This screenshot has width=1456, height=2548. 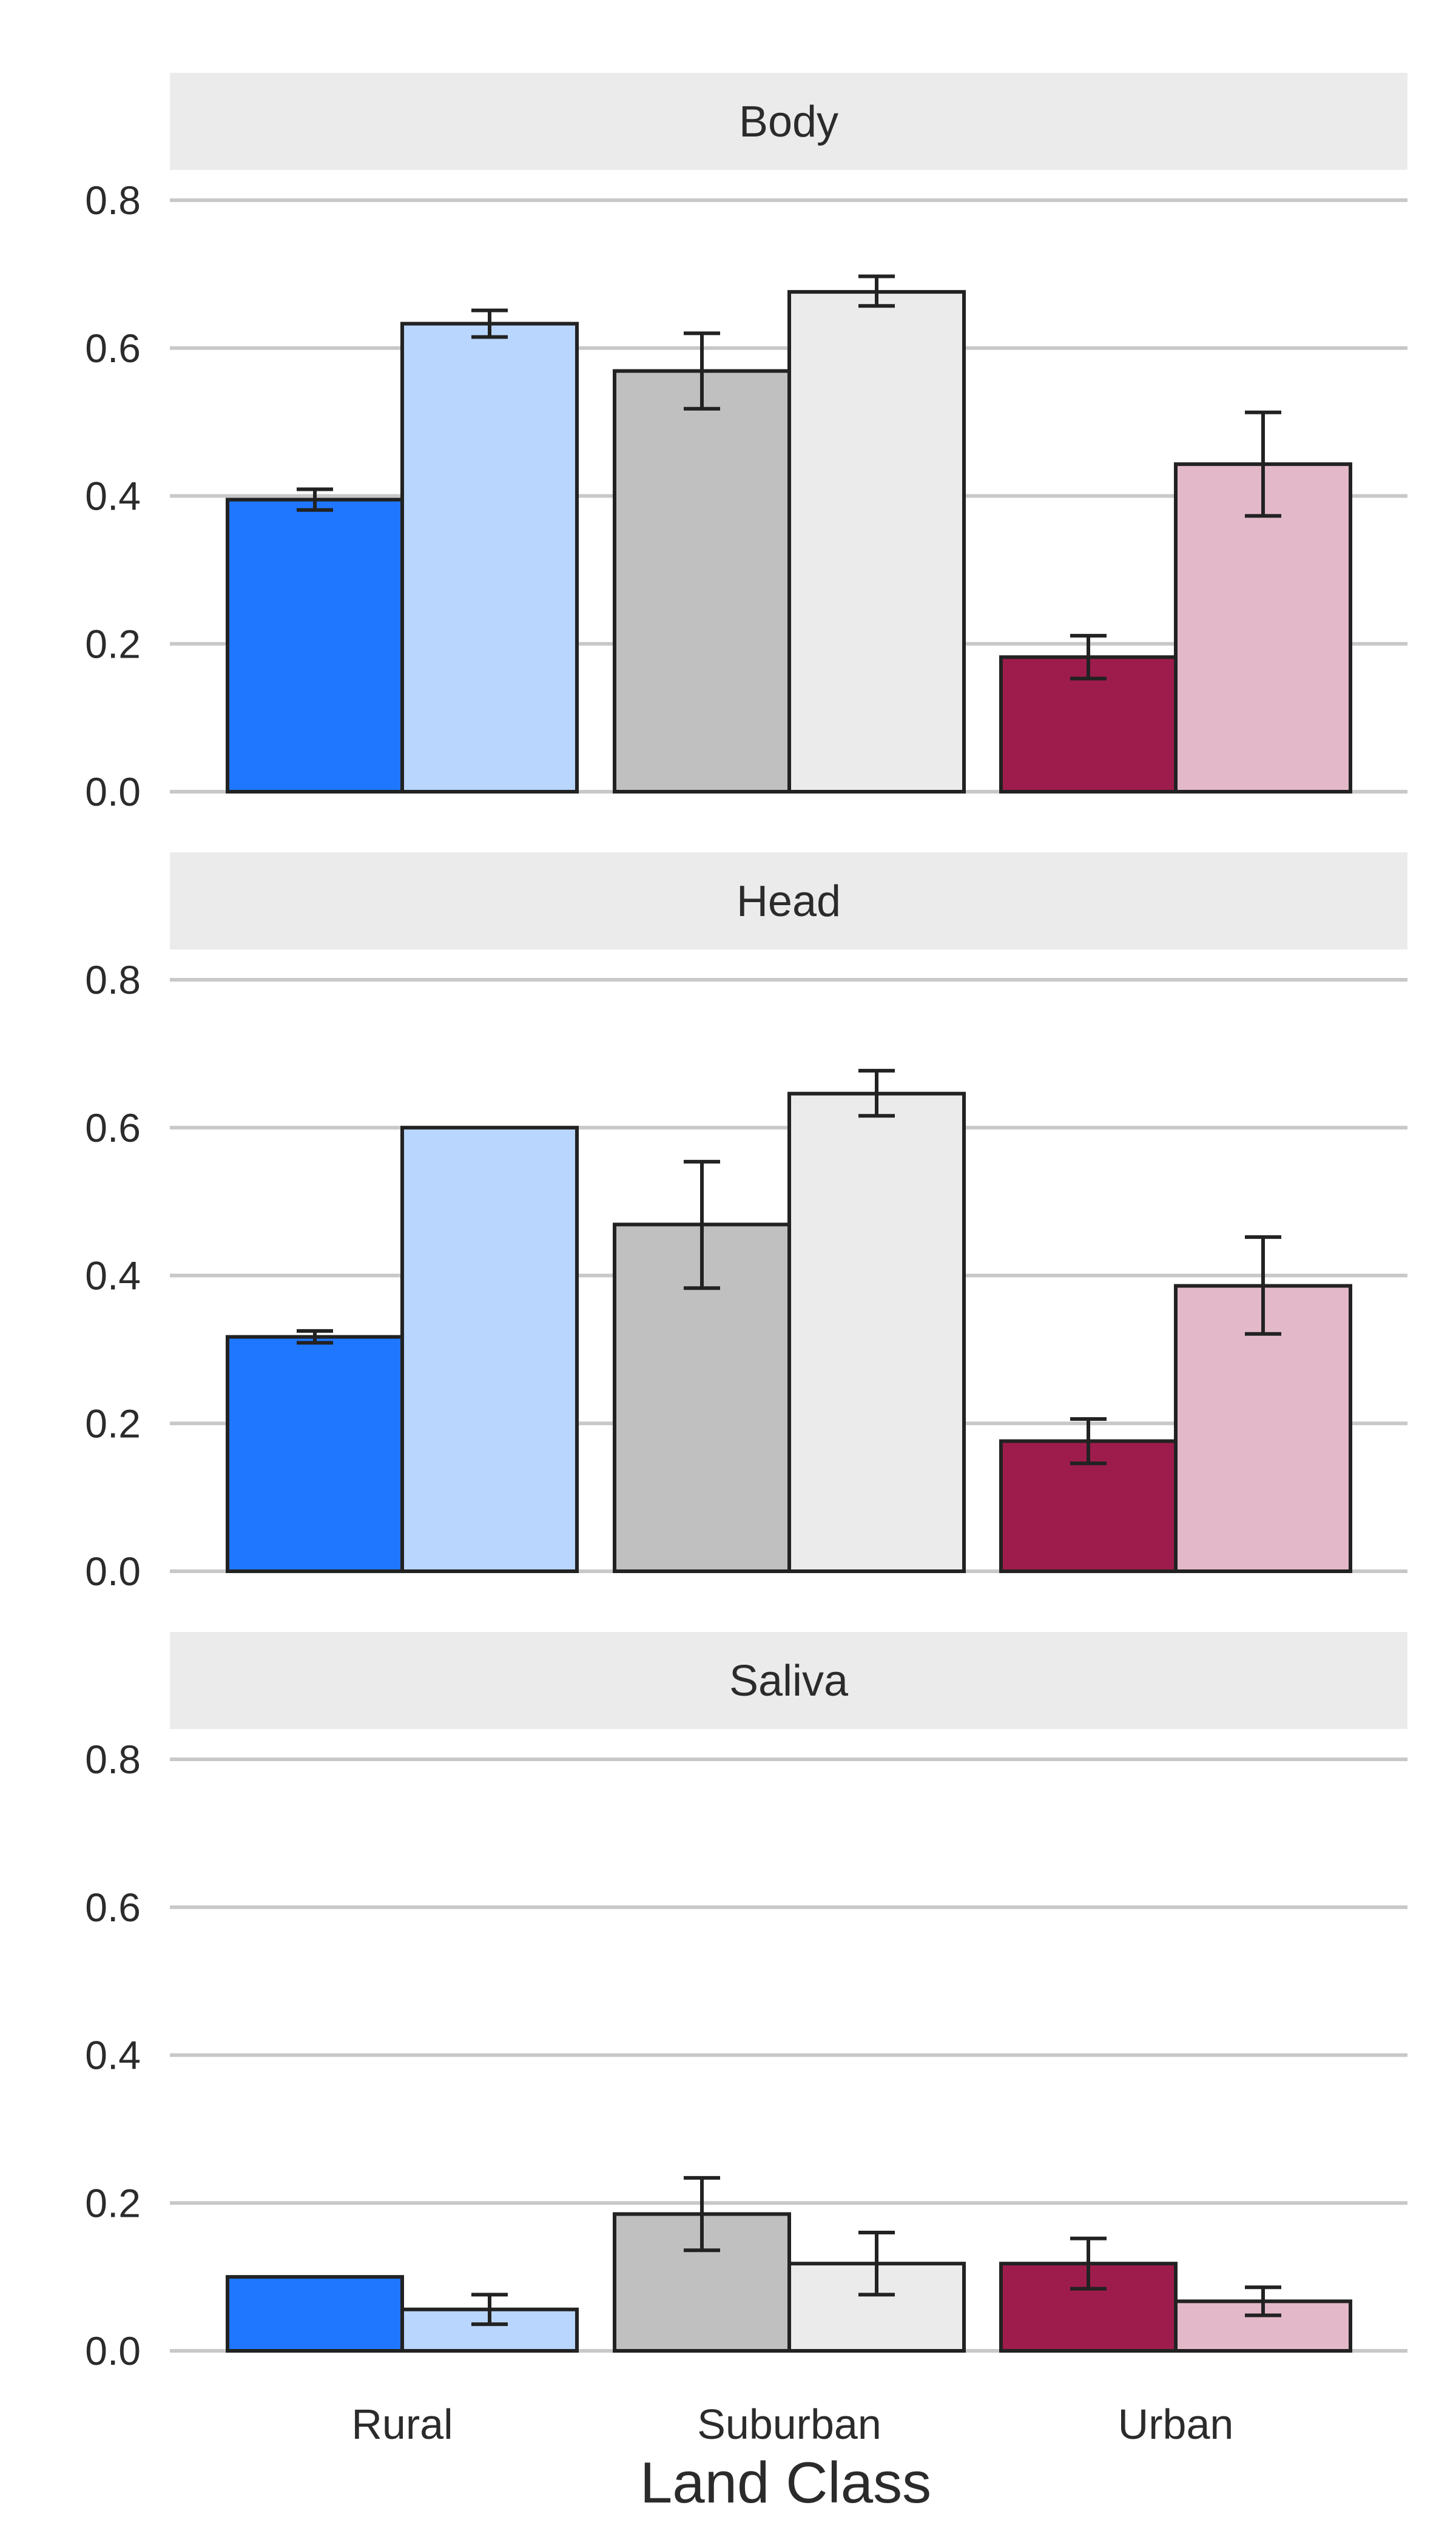 What do you see at coordinates (1176, 2424) in the screenshot?
I see `x-tick-label-urban: Urban` at bounding box center [1176, 2424].